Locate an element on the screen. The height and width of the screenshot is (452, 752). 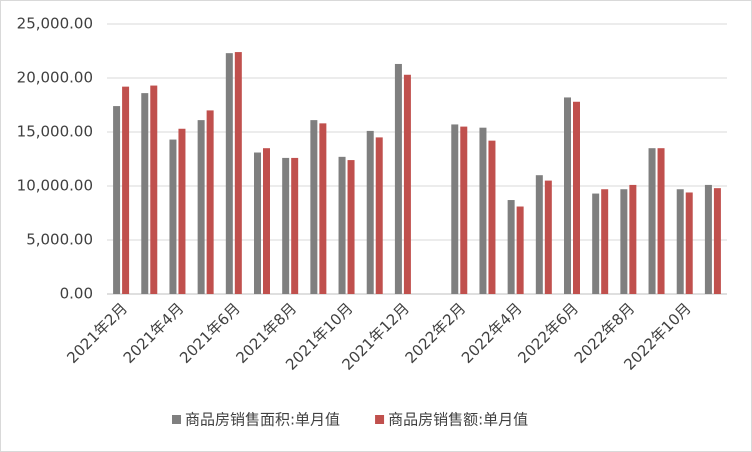
y-tick-label: 20,000.00 is located at coordinates (55, 78).